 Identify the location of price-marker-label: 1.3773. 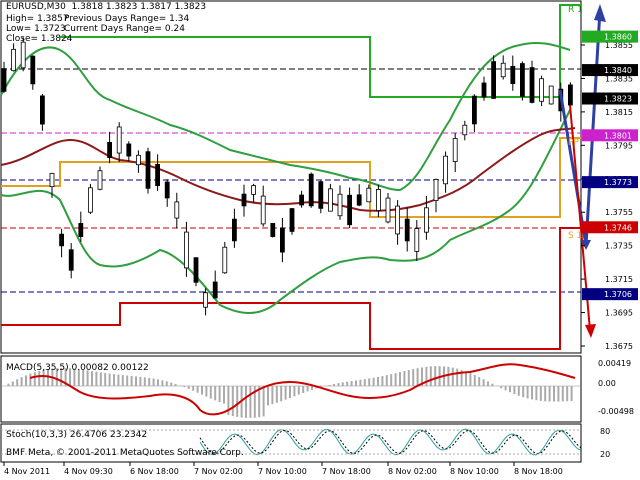
(618, 182).